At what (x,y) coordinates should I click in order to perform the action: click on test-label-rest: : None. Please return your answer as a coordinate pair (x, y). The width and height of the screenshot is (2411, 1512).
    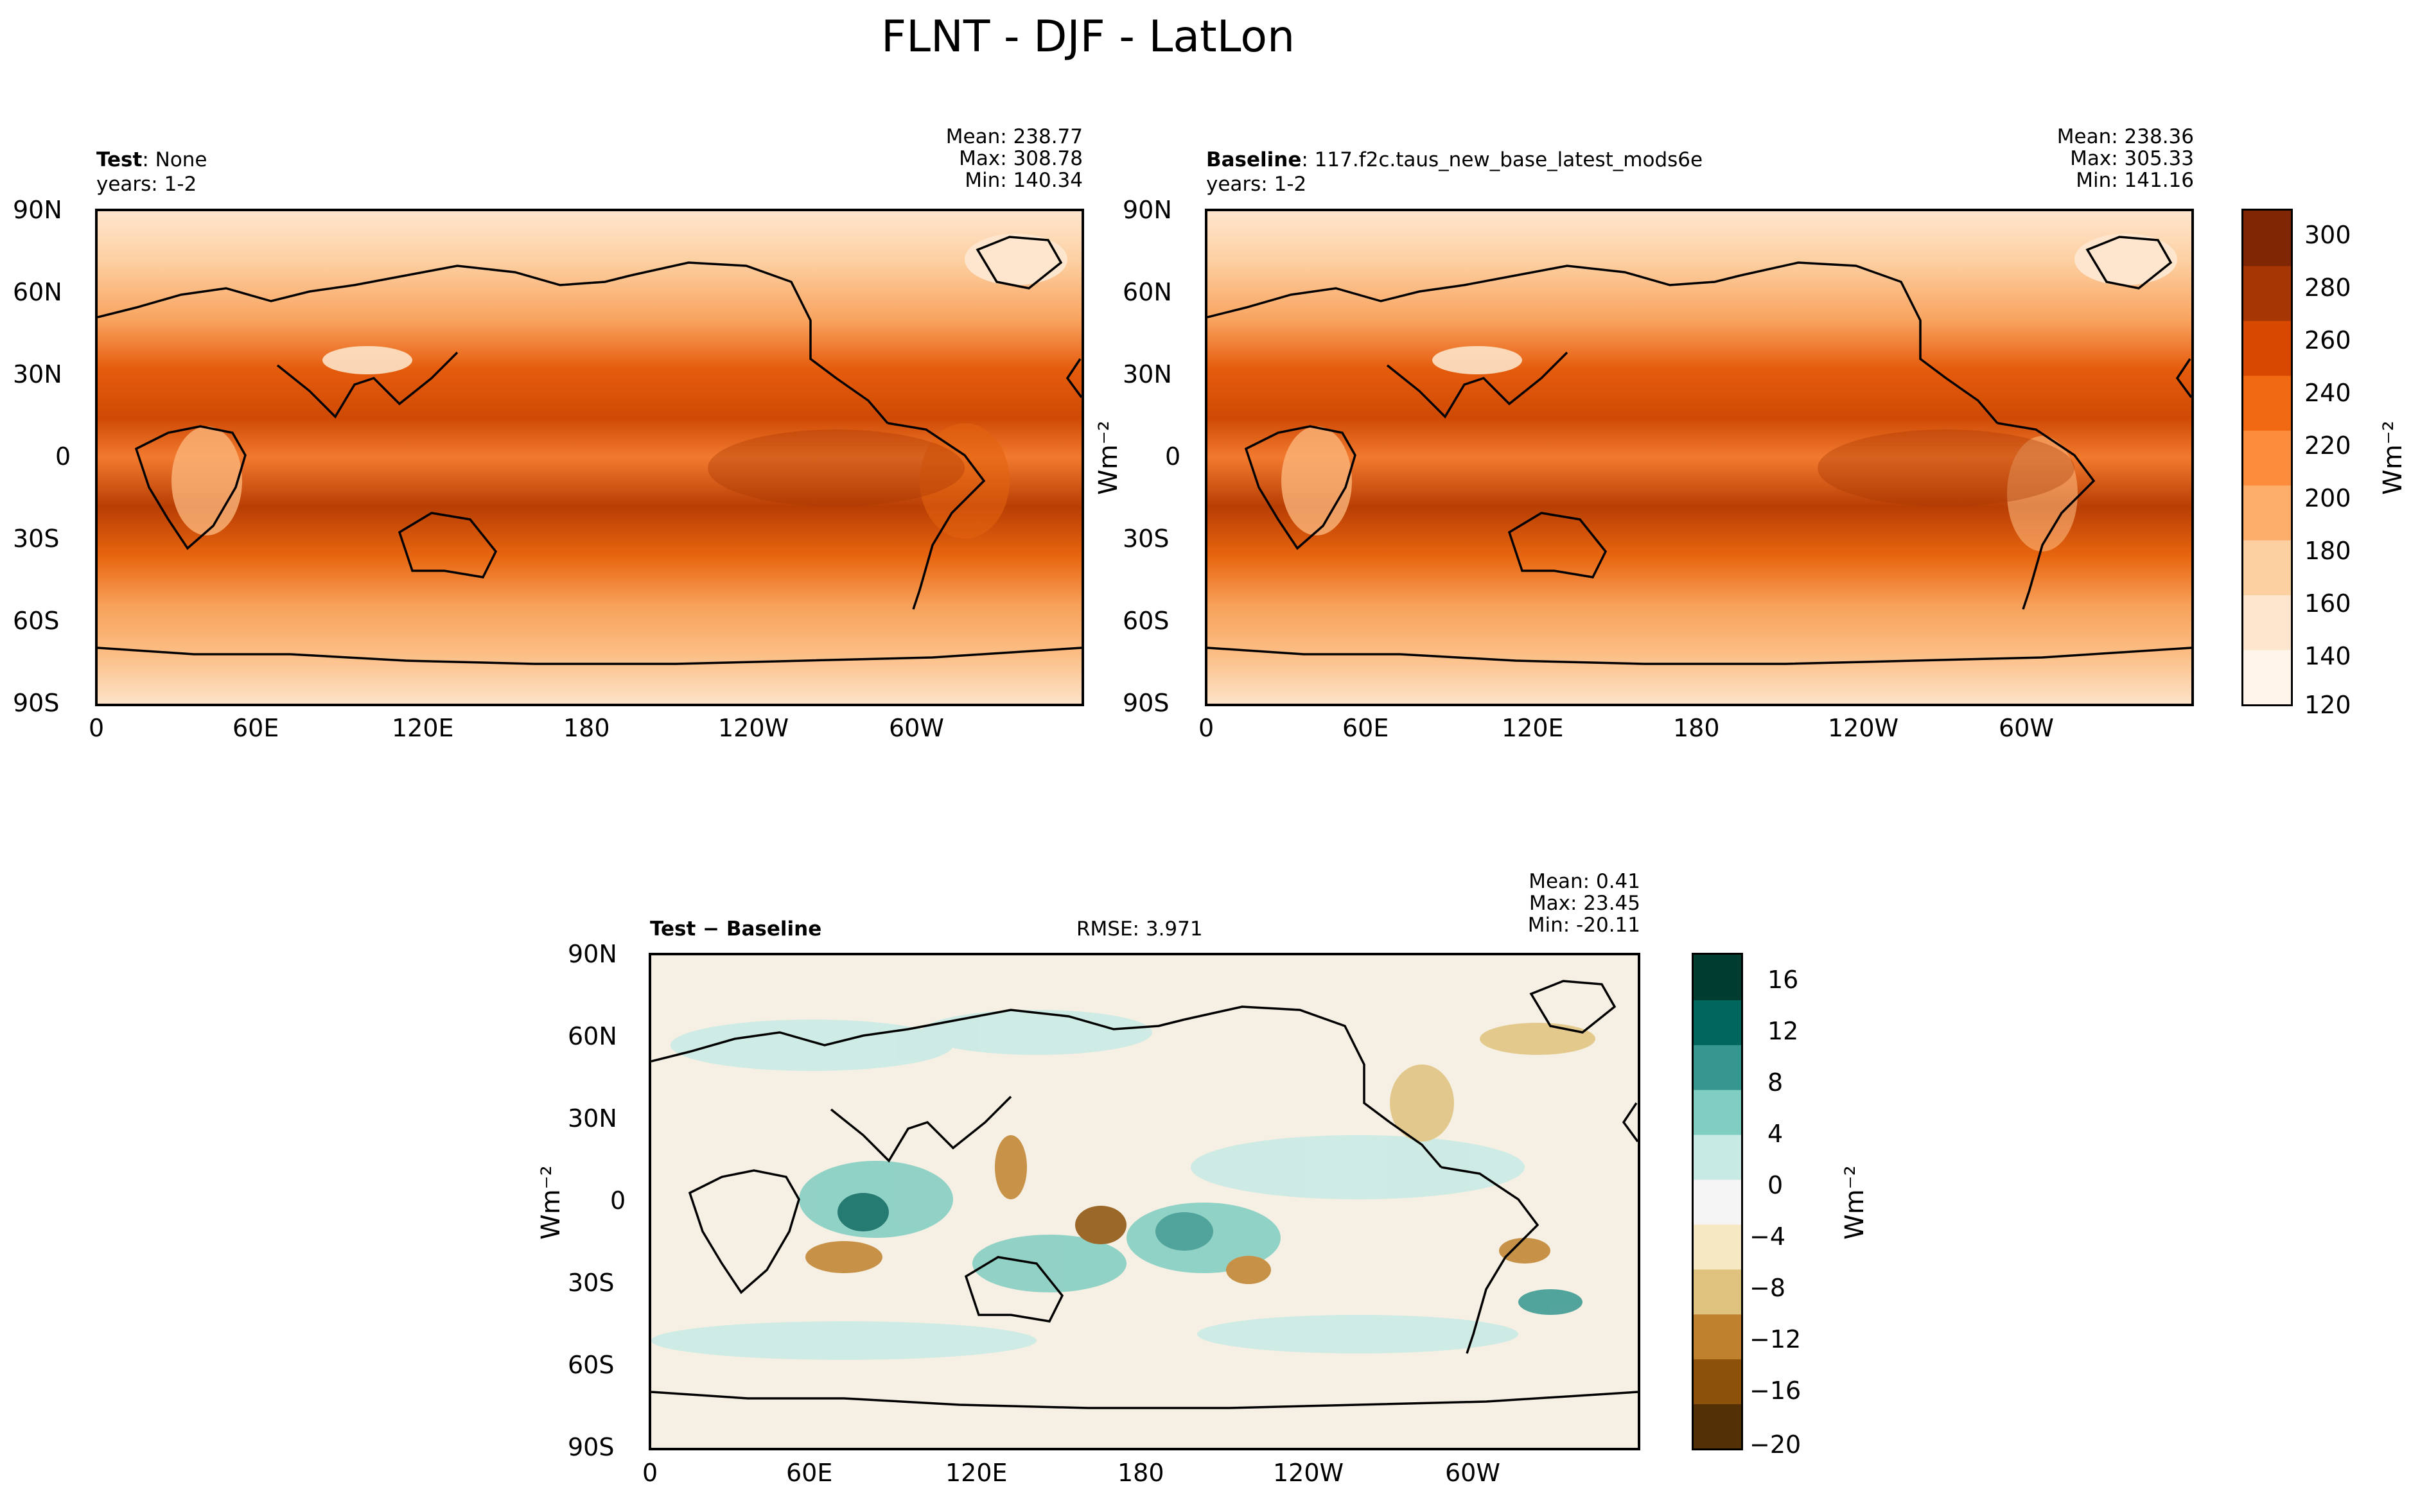
    Looking at the image, I should click on (175, 159).